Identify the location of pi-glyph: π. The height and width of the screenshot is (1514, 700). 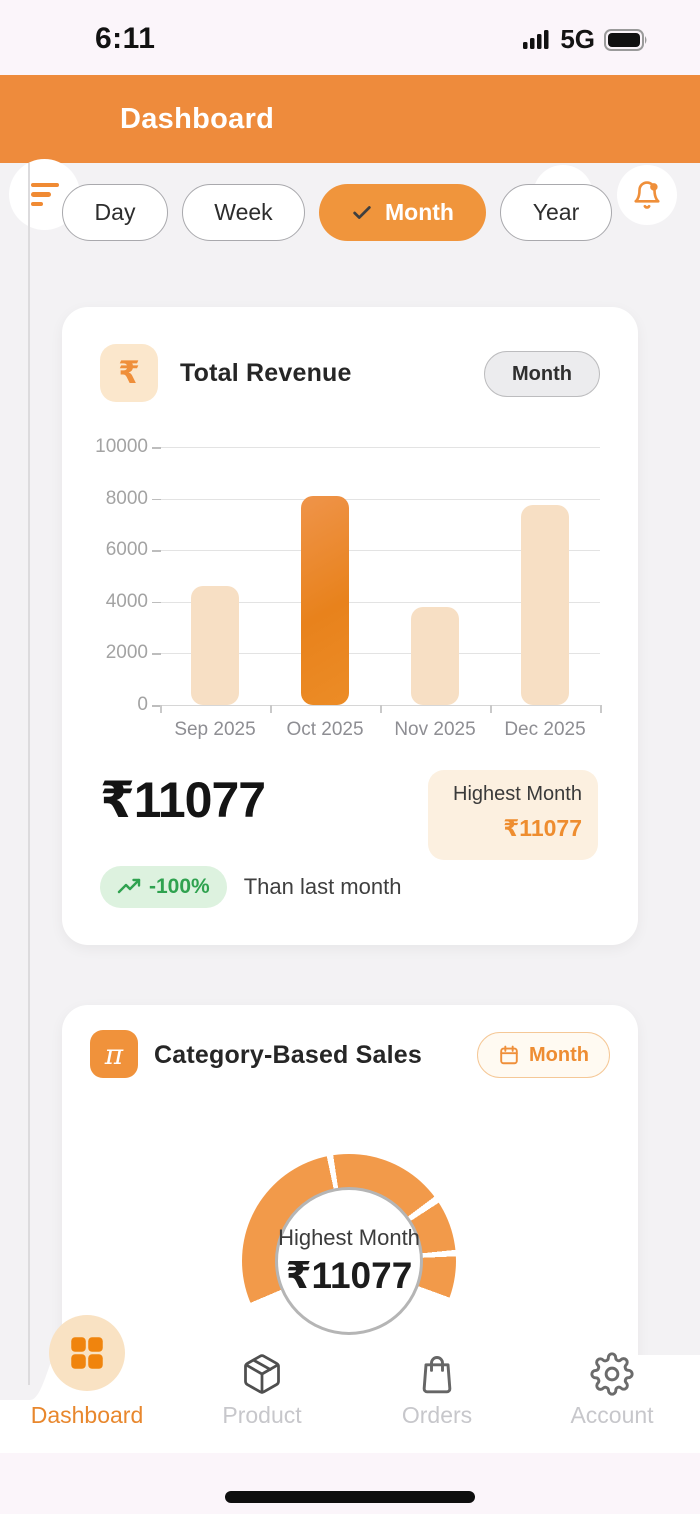
(114, 1054).